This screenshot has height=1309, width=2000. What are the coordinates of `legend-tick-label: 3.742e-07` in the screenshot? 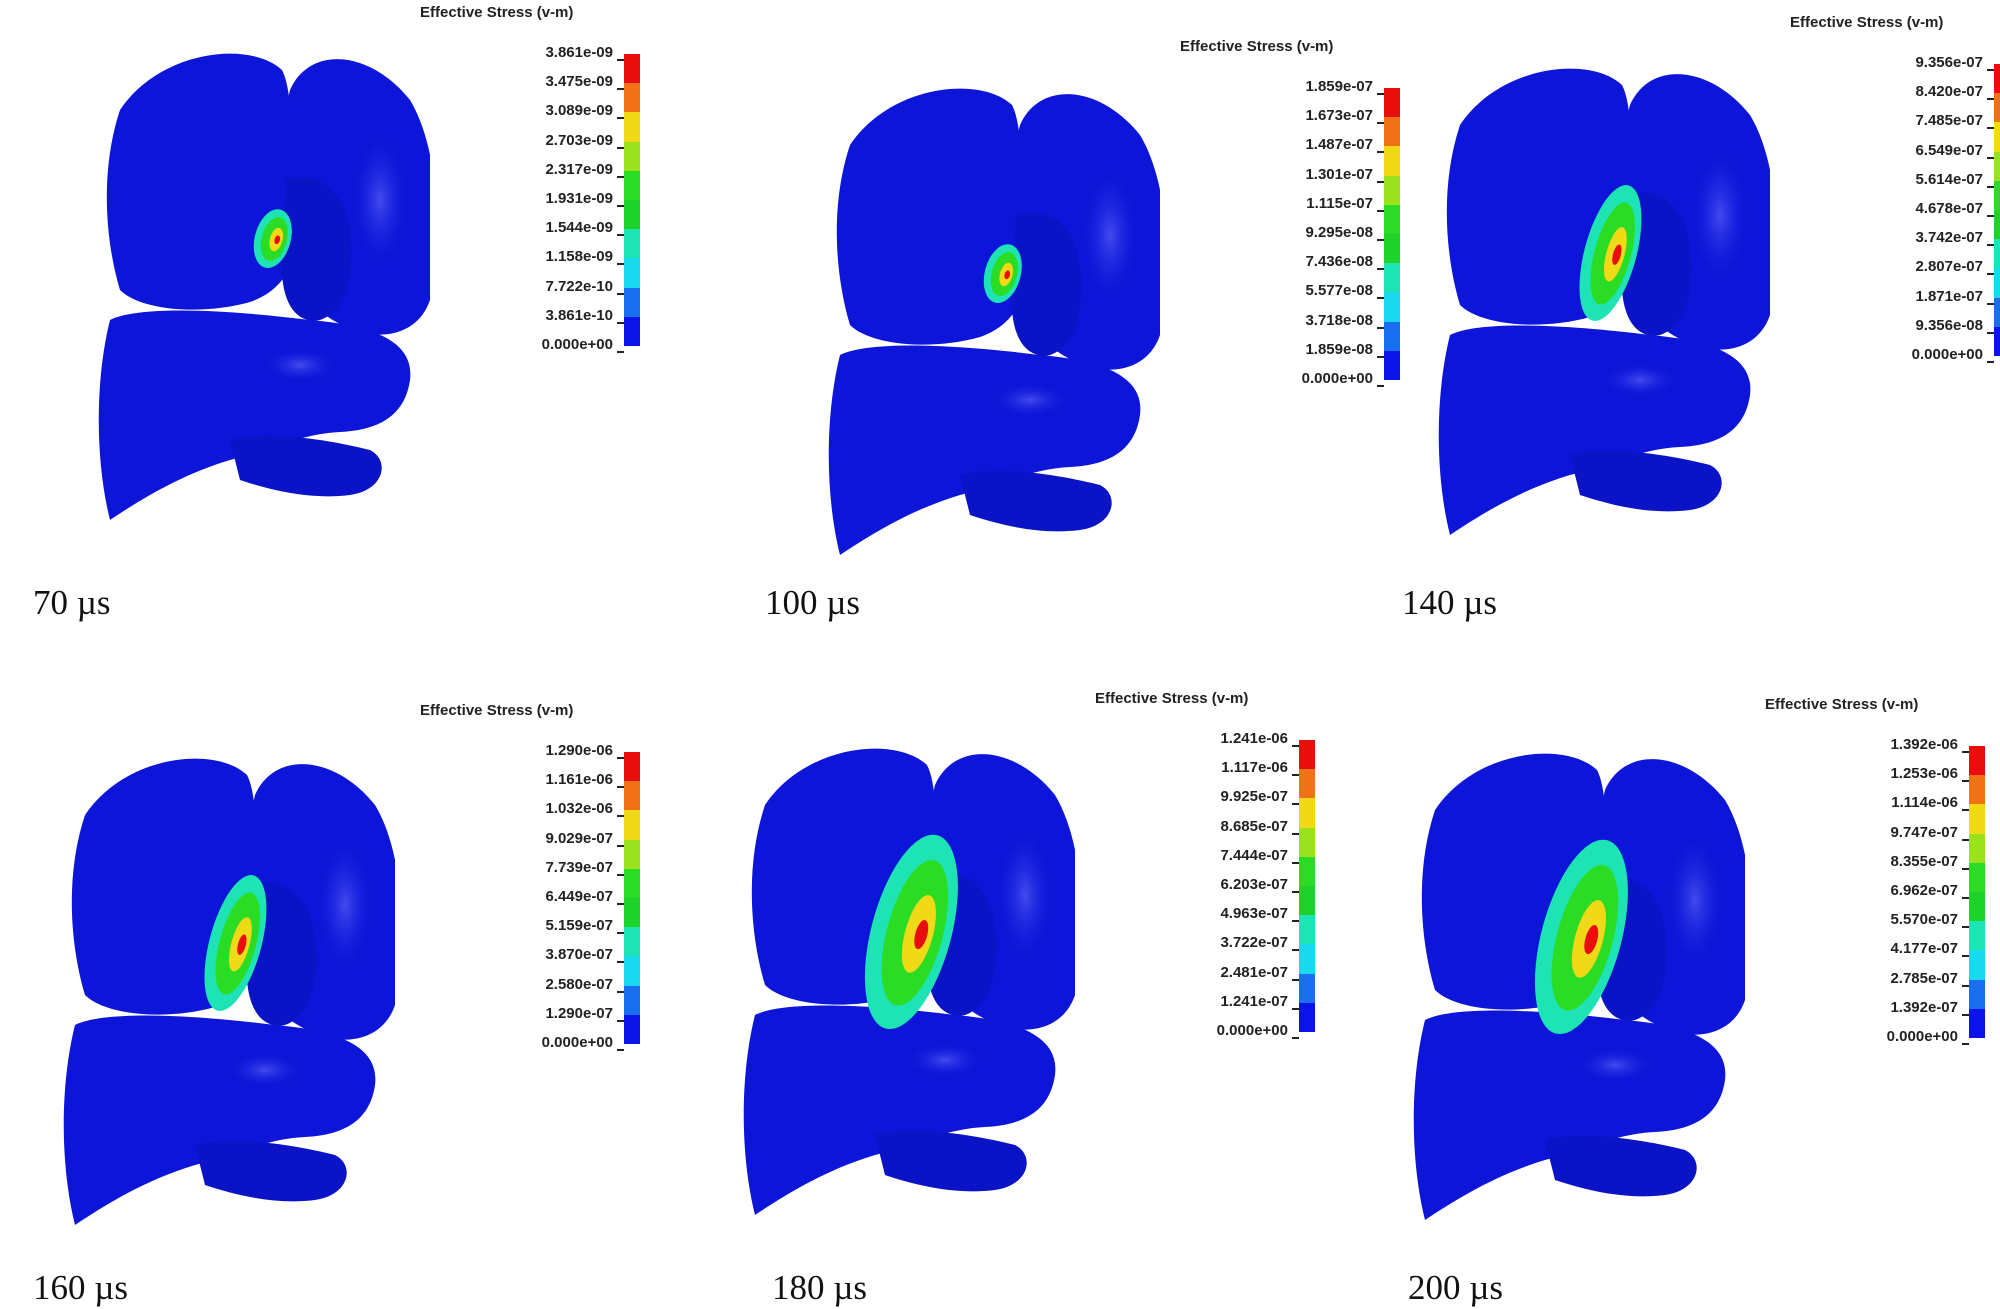 It's located at (1954, 237).